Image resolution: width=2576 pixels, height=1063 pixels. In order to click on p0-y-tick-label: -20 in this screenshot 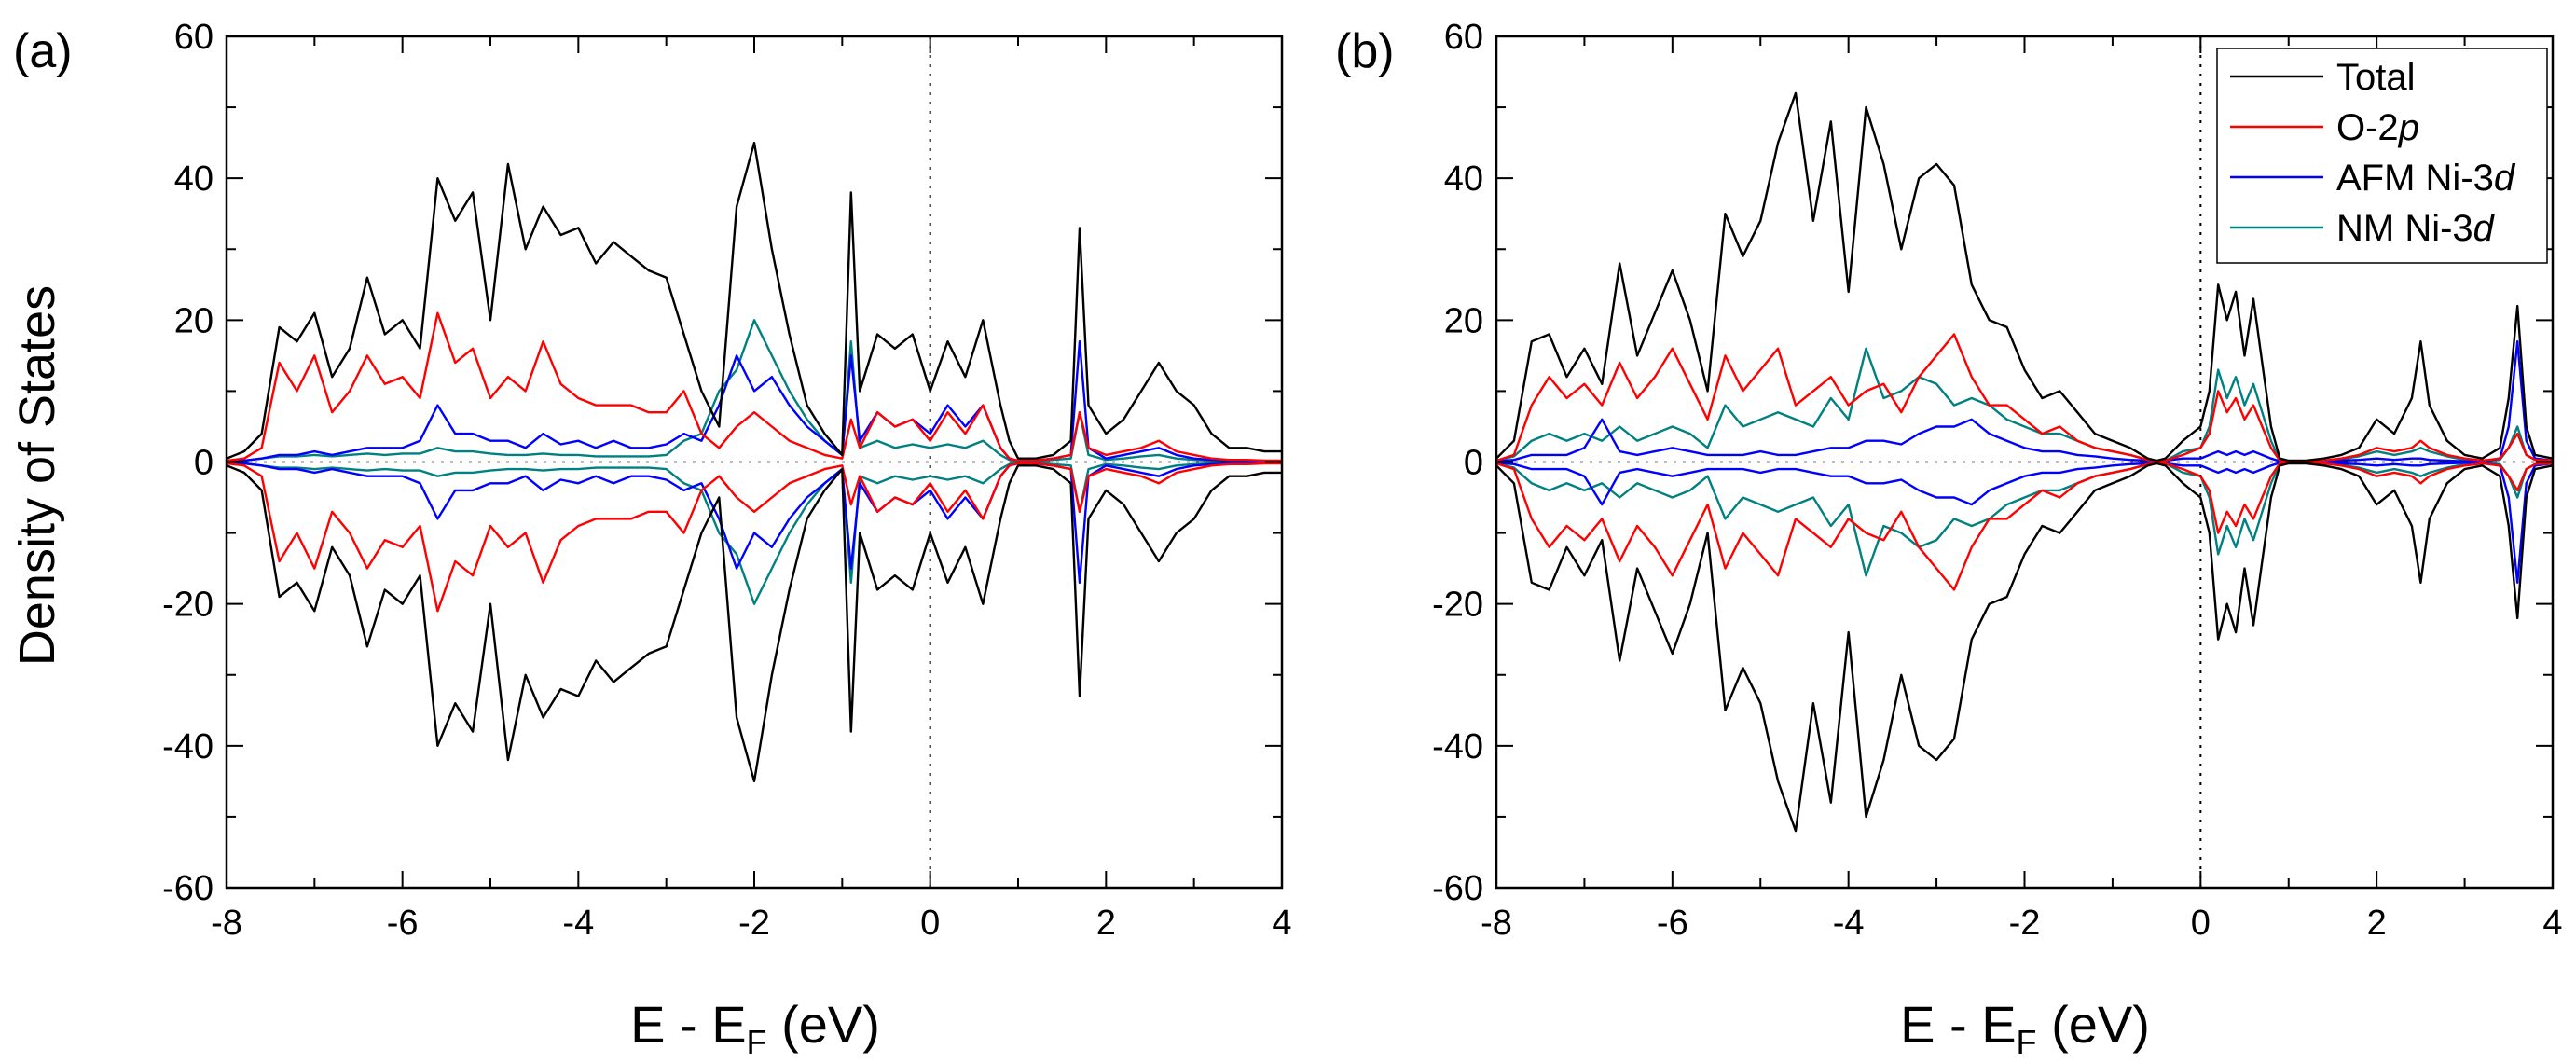, I will do `click(188, 605)`.